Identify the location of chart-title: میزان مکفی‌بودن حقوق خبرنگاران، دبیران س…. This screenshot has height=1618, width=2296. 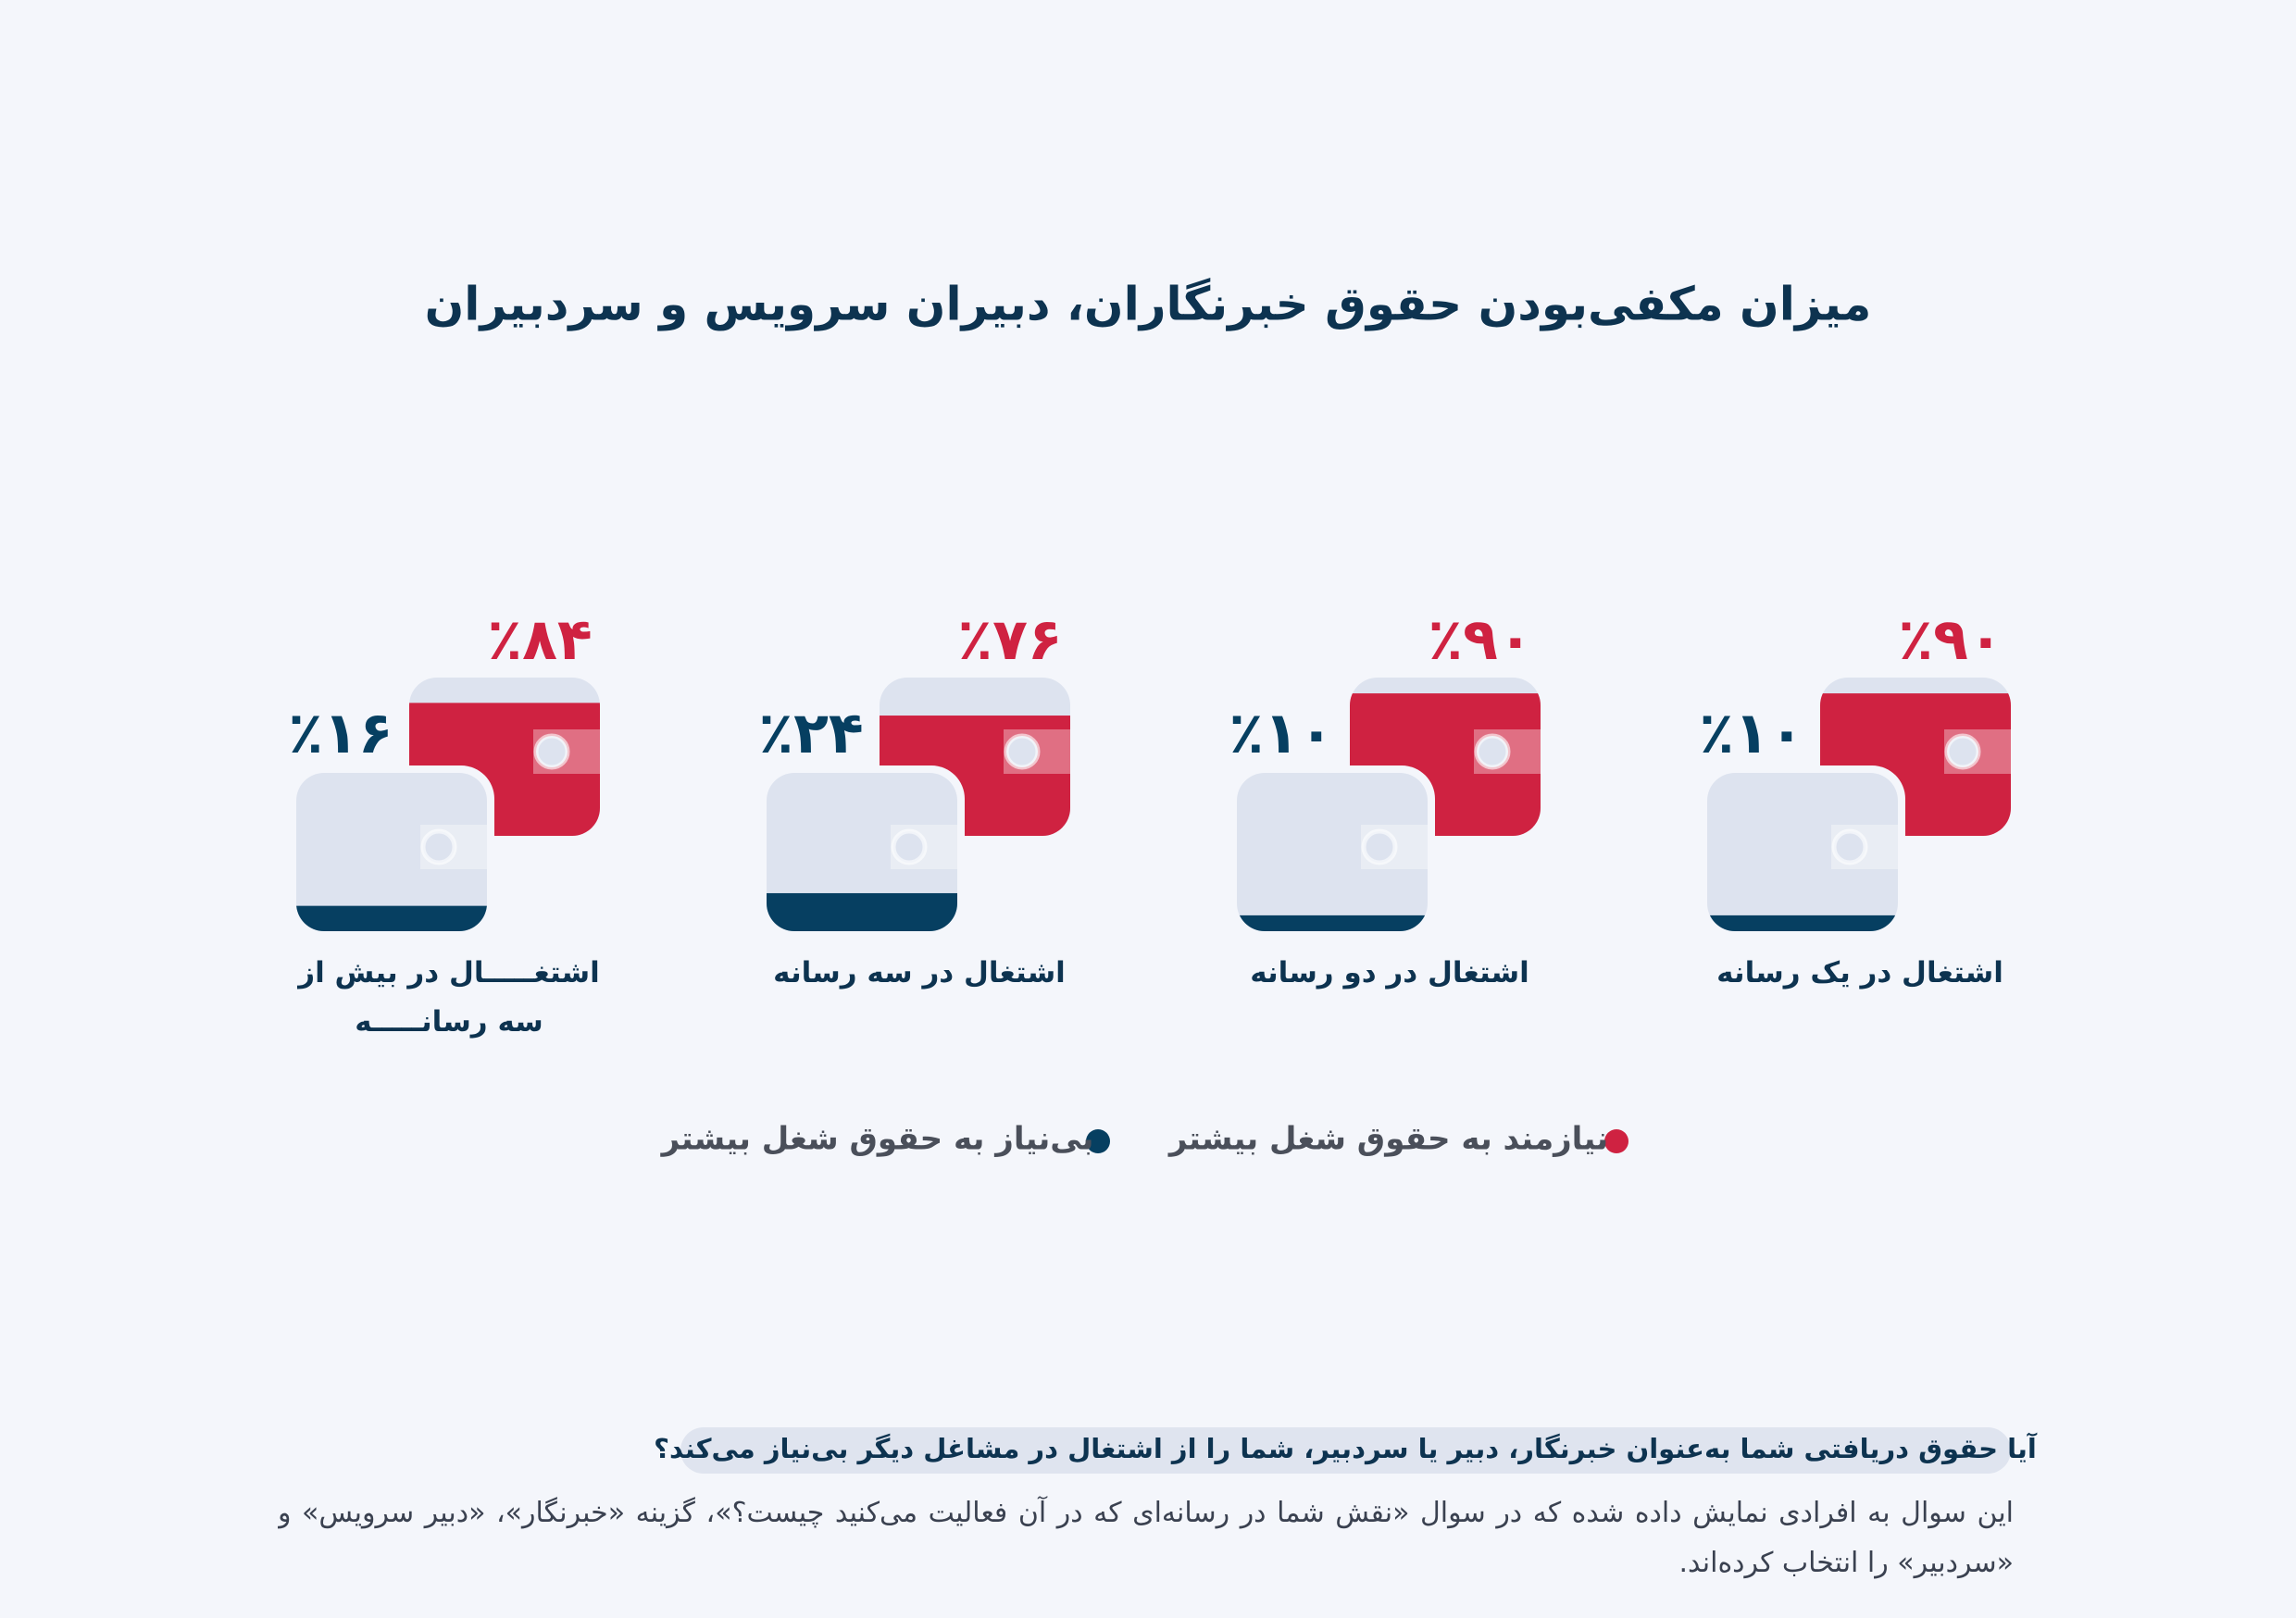
(1148, 305).